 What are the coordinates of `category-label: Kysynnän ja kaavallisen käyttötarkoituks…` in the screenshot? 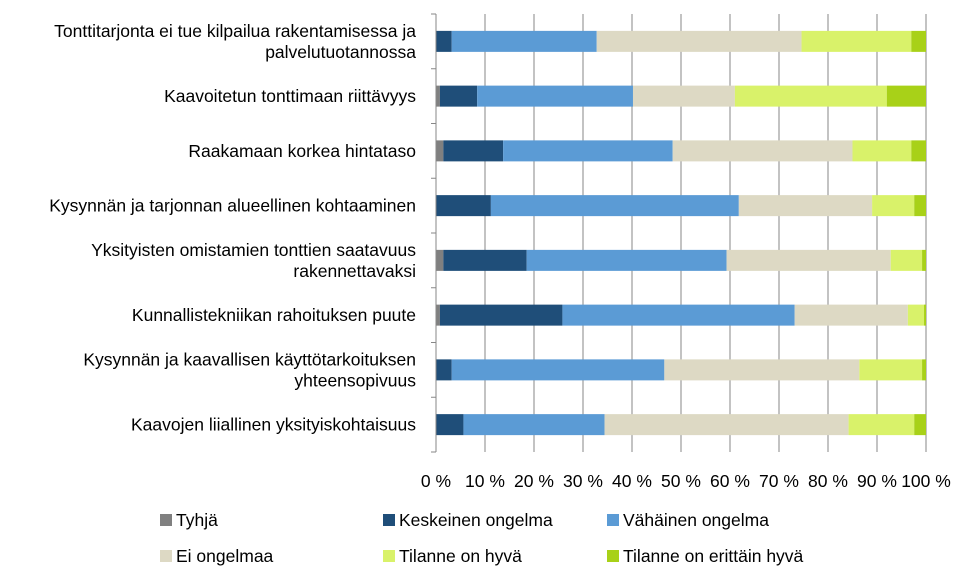 It's located at (249, 359).